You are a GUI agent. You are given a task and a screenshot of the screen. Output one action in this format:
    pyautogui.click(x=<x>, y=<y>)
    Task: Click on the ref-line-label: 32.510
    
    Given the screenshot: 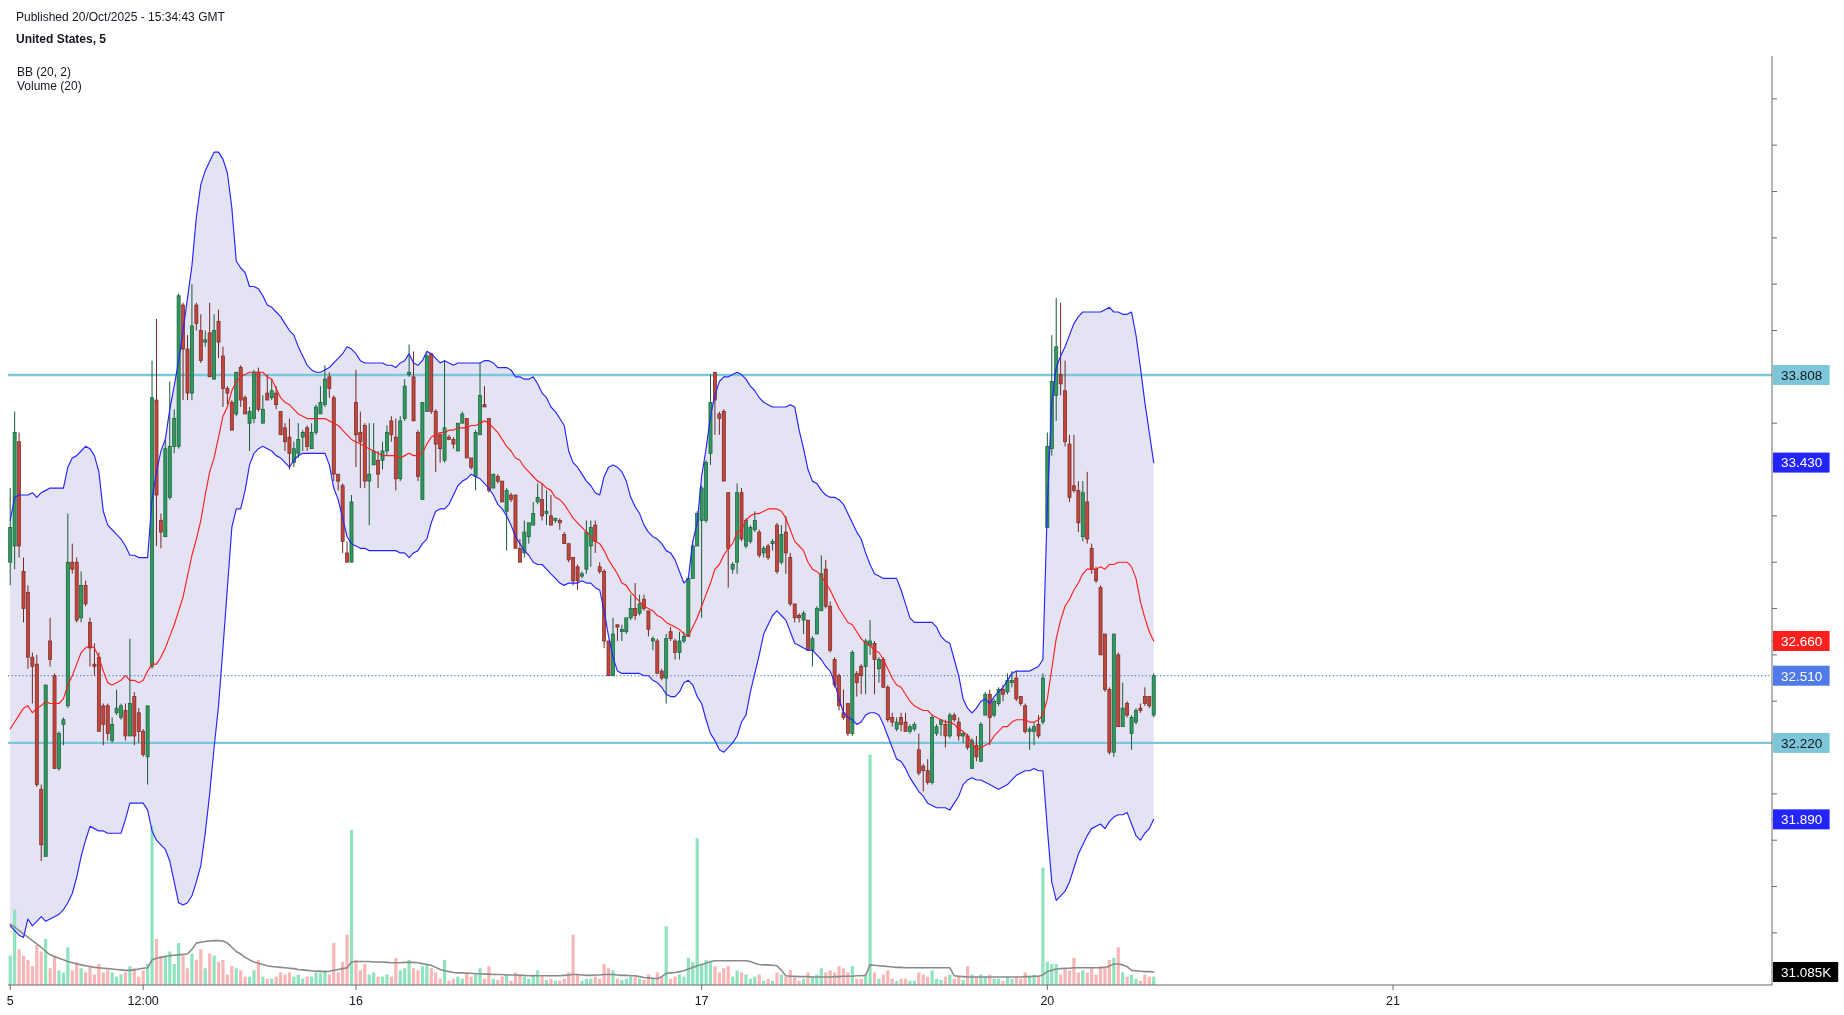 What is the action you would take?
    pyautogui.click(x=1802, y=676)
    